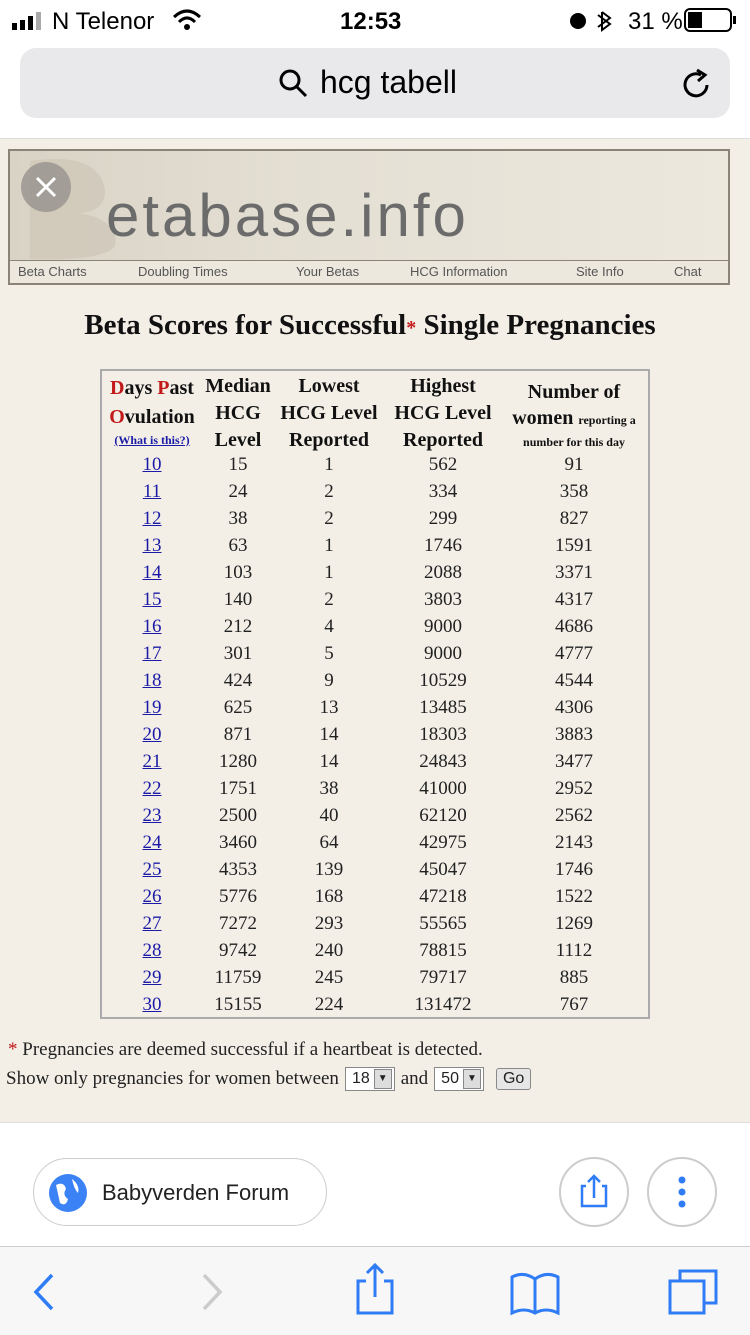 This screenshot has height=1335, width=750. Describe the element at coordinates (68, 1193) in the screenshot. I see `globe-icon` at that location.